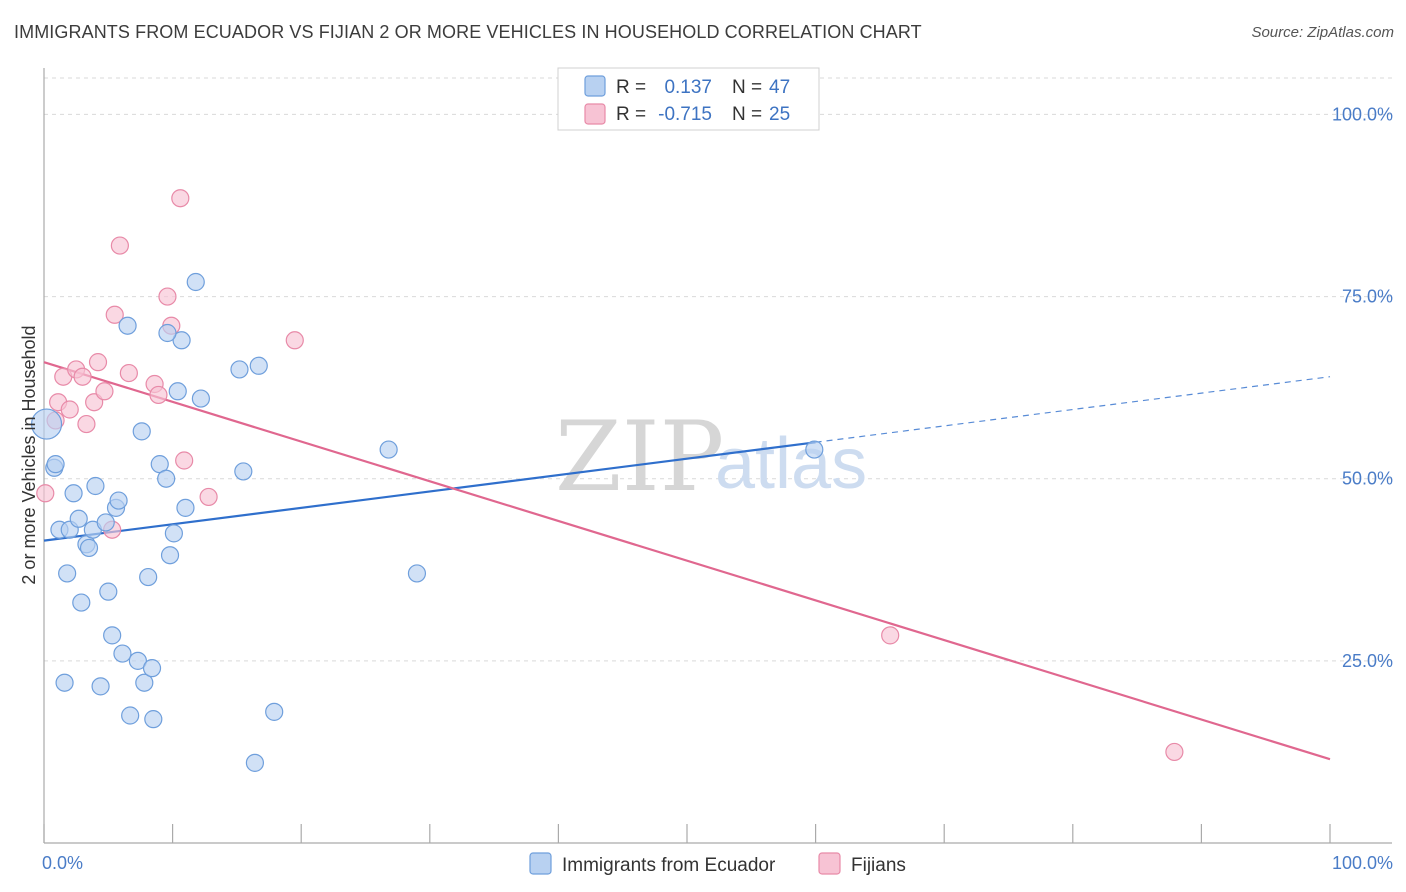  What do you see at coordinates (1073, 409) in the screenshot?
I see `trend-line-ecuador-extension` at bounding box center [1073, 409].